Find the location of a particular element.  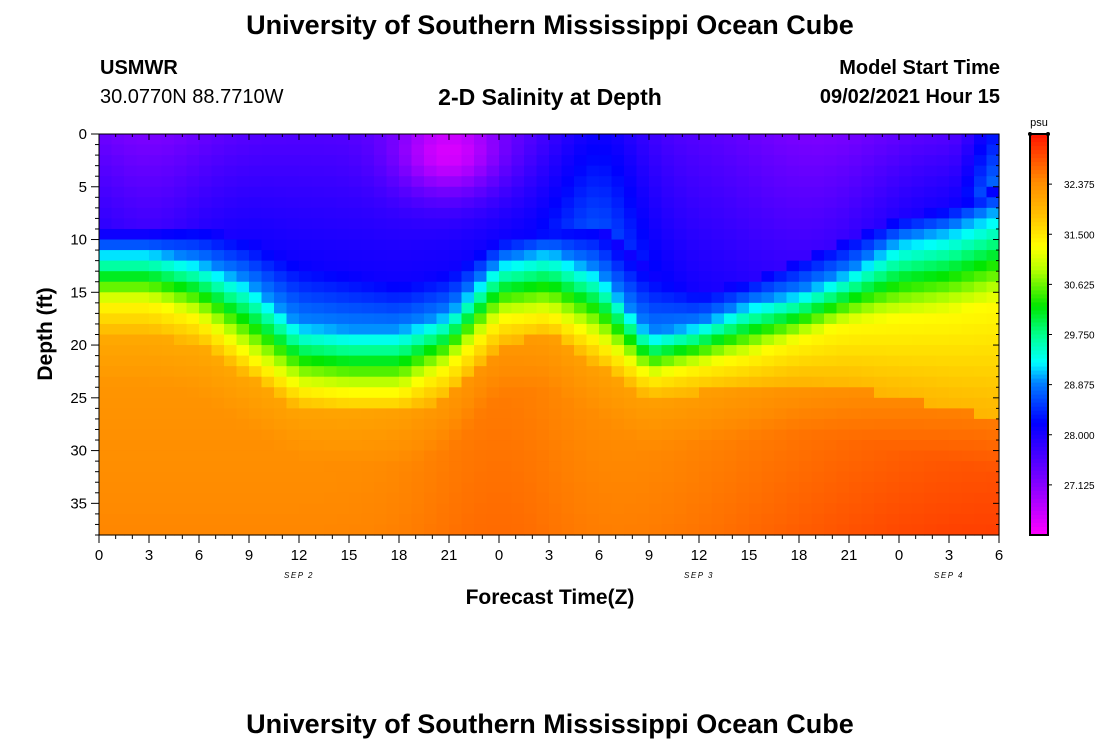

model-start-label: Model Start Time is located at coordinates (919, 68).